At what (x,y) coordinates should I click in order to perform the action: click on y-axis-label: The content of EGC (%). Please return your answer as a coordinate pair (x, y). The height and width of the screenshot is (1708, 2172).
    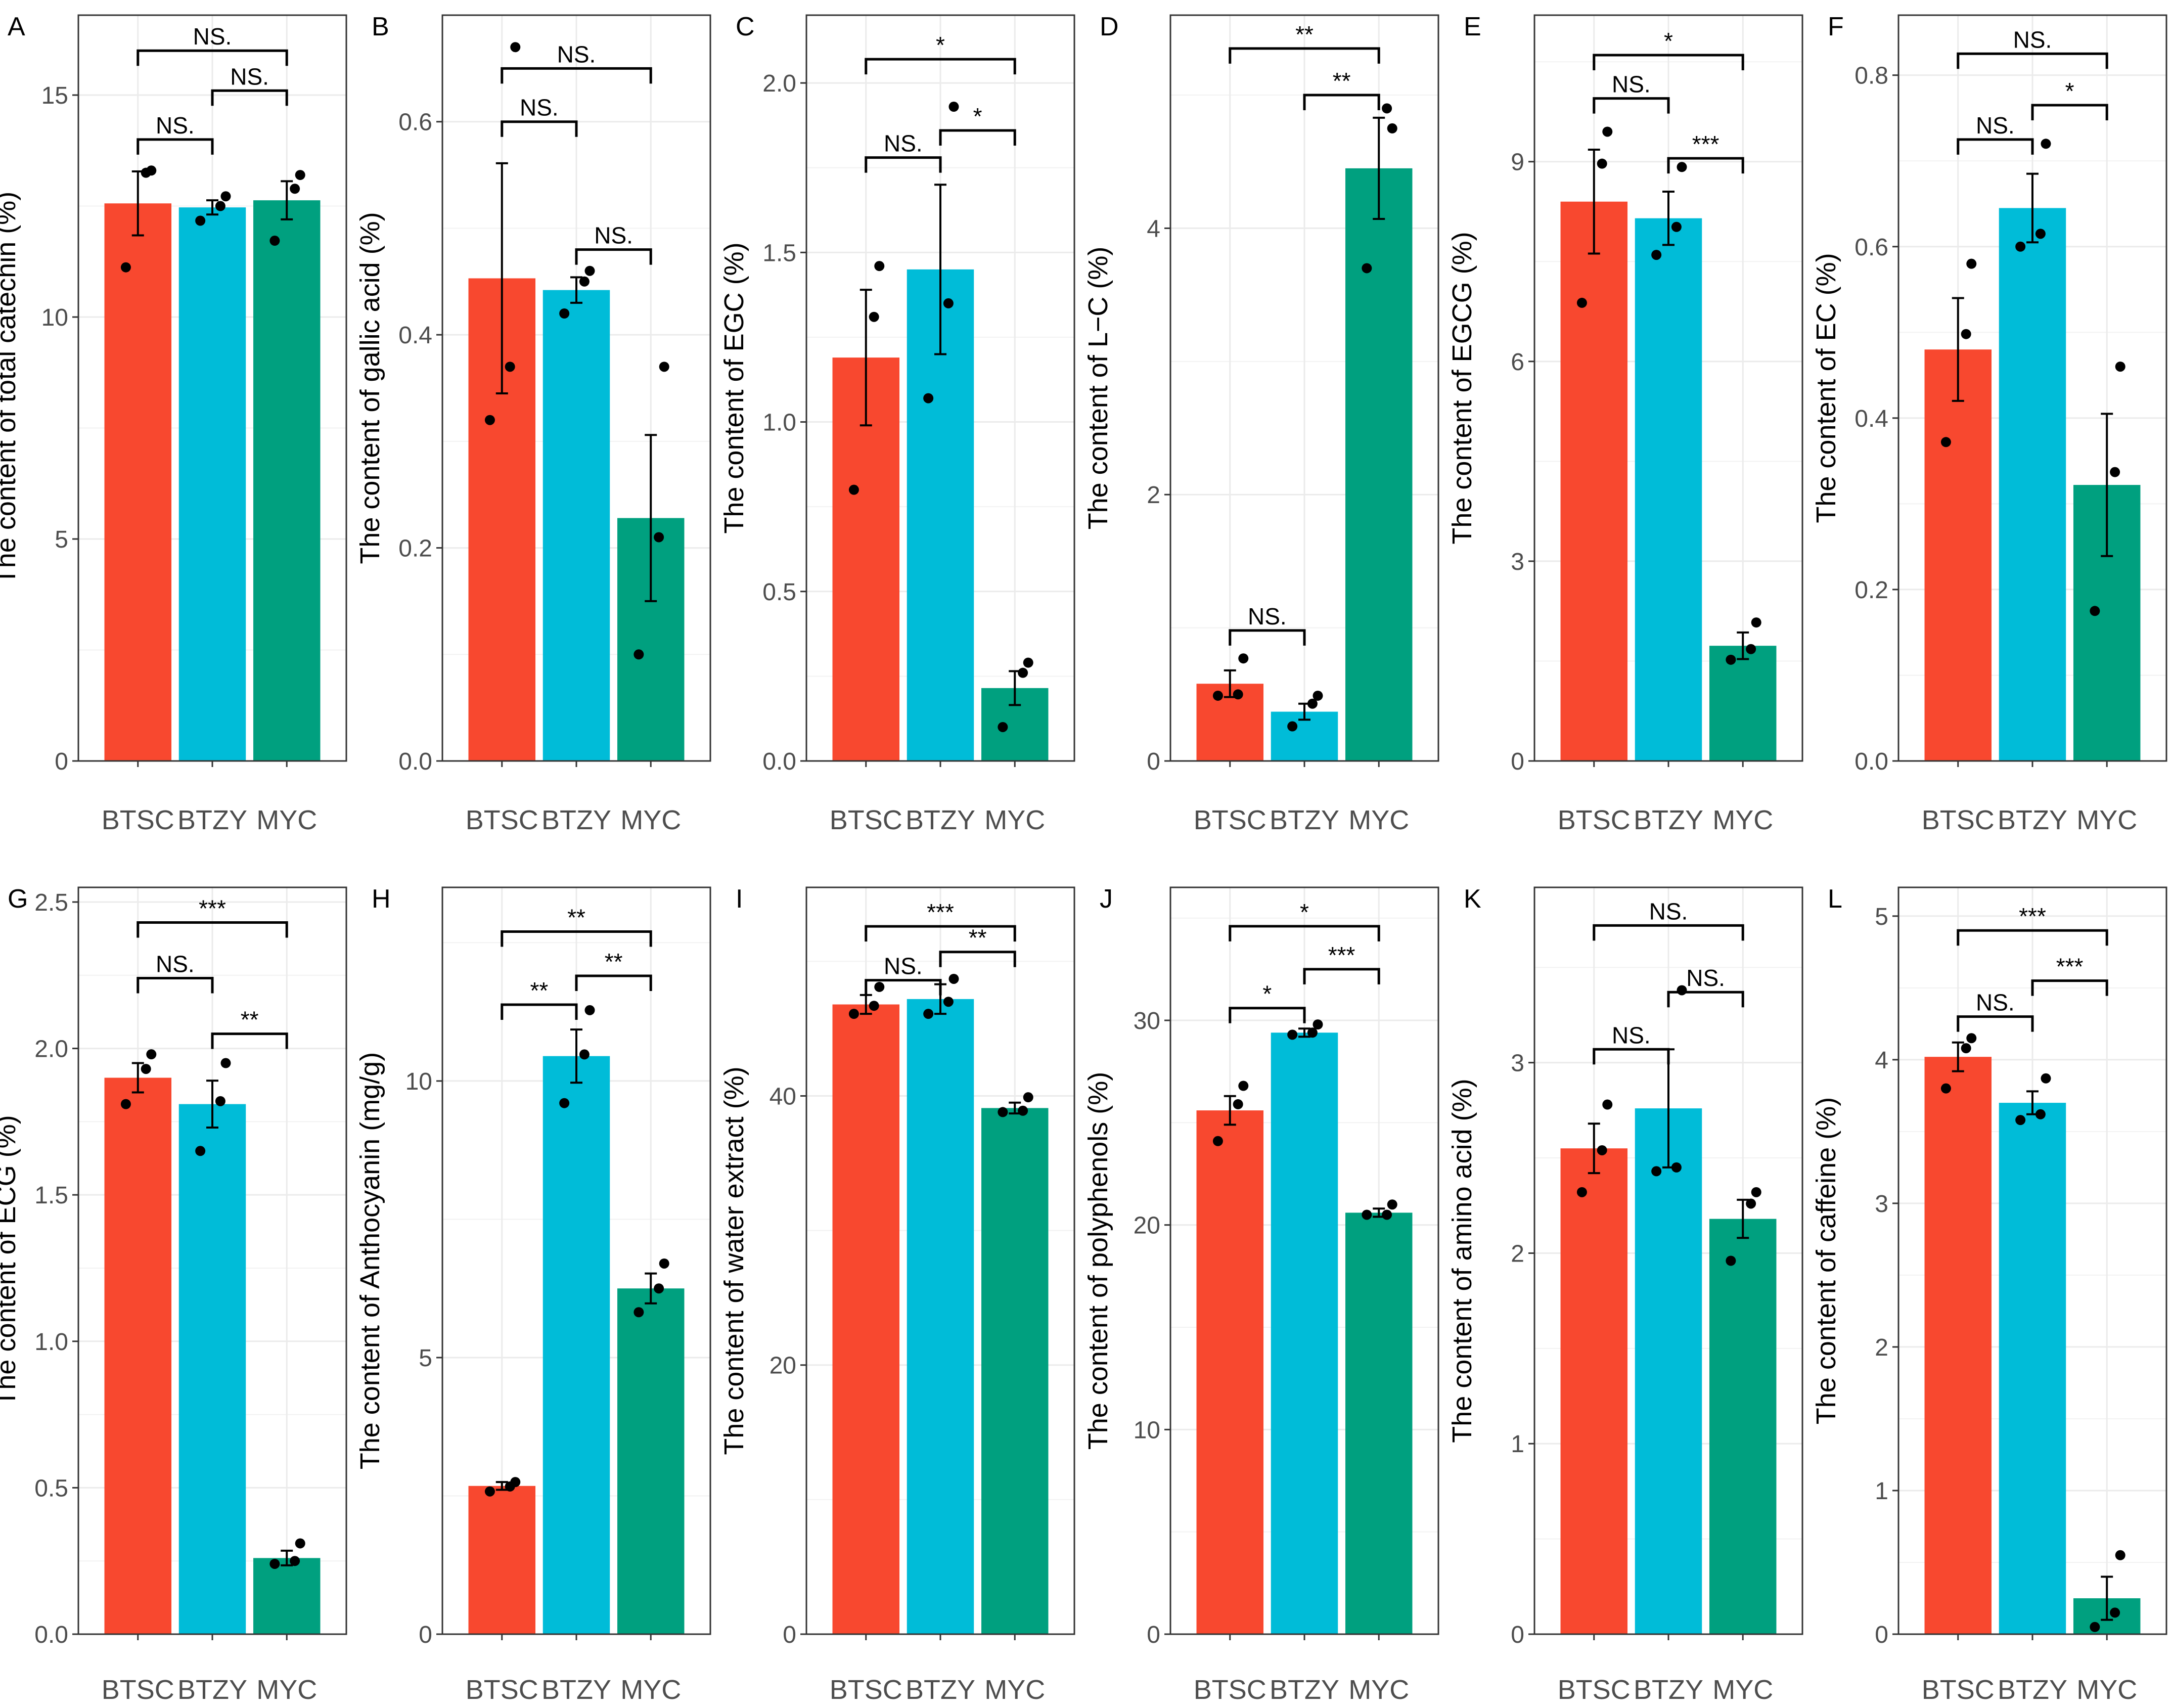
    Looking at the image, I should click on (734, 387).